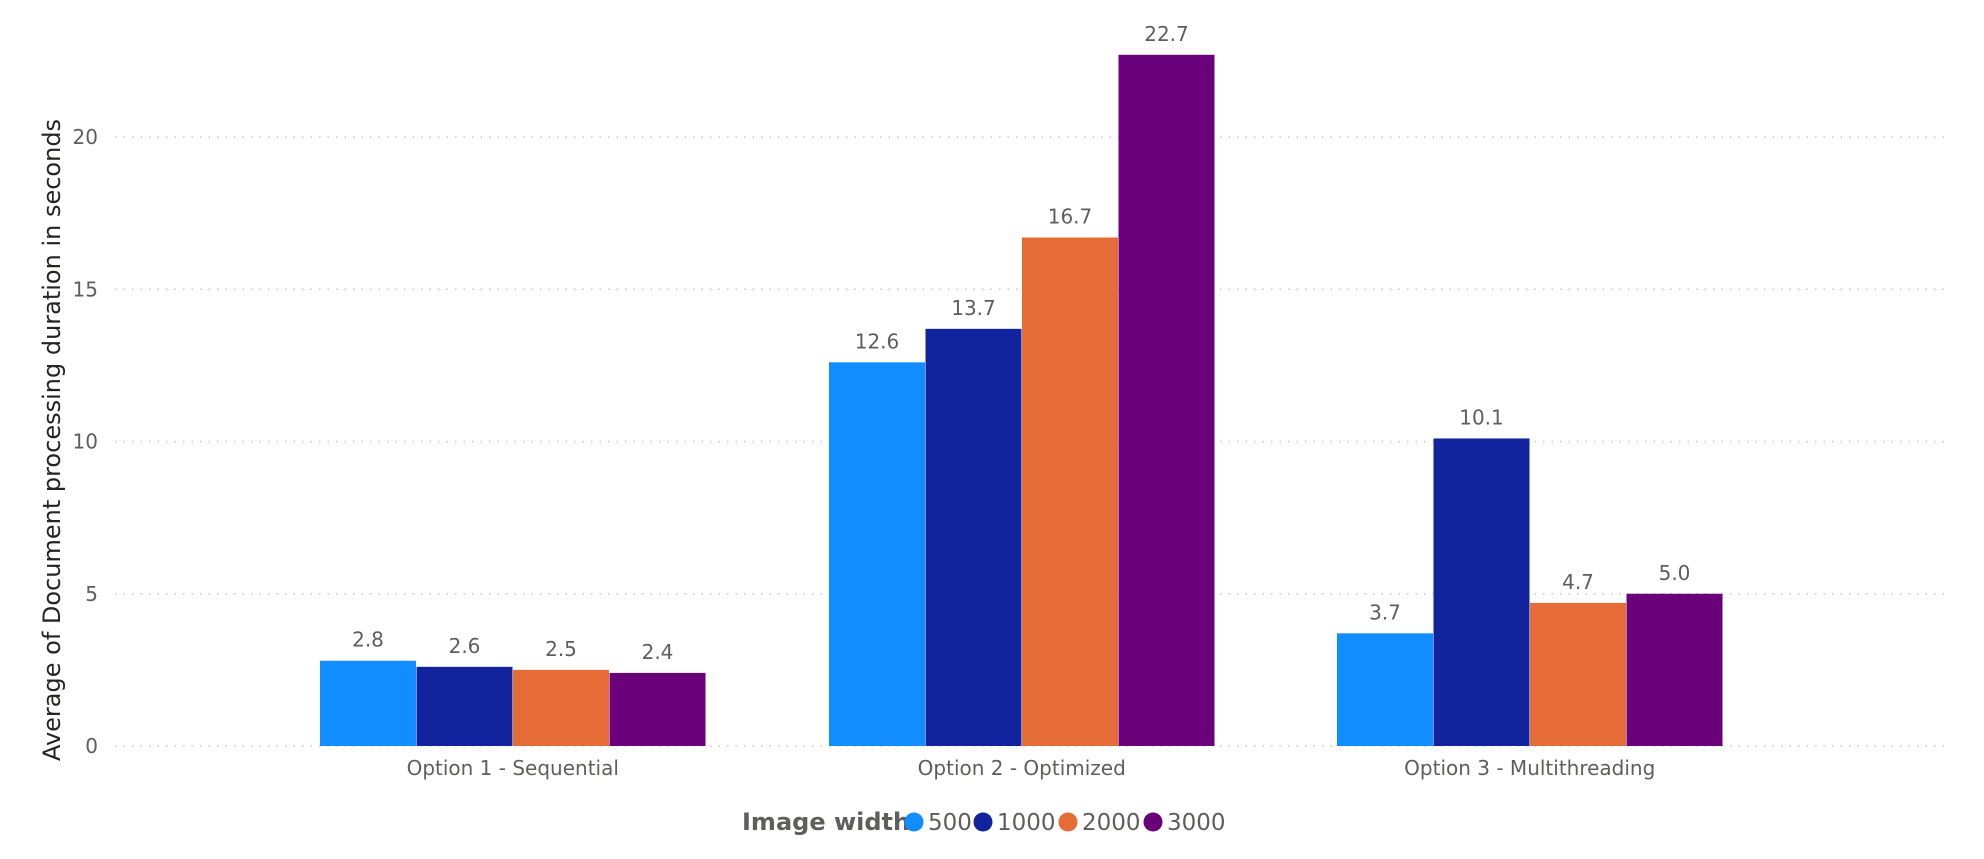 The width and height of the screenshot is (1984, 859). I want to click on legend: Image width 500 1000 2000 3000, so click(984, 822).